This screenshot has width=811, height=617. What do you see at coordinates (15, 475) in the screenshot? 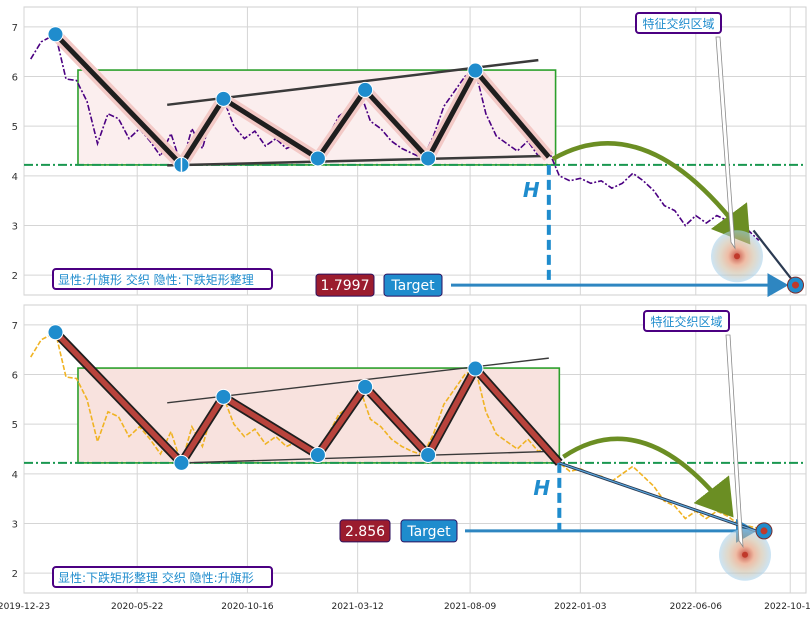
I see `bottom-y-tick-label: 4` at bounding box center [15, 475].